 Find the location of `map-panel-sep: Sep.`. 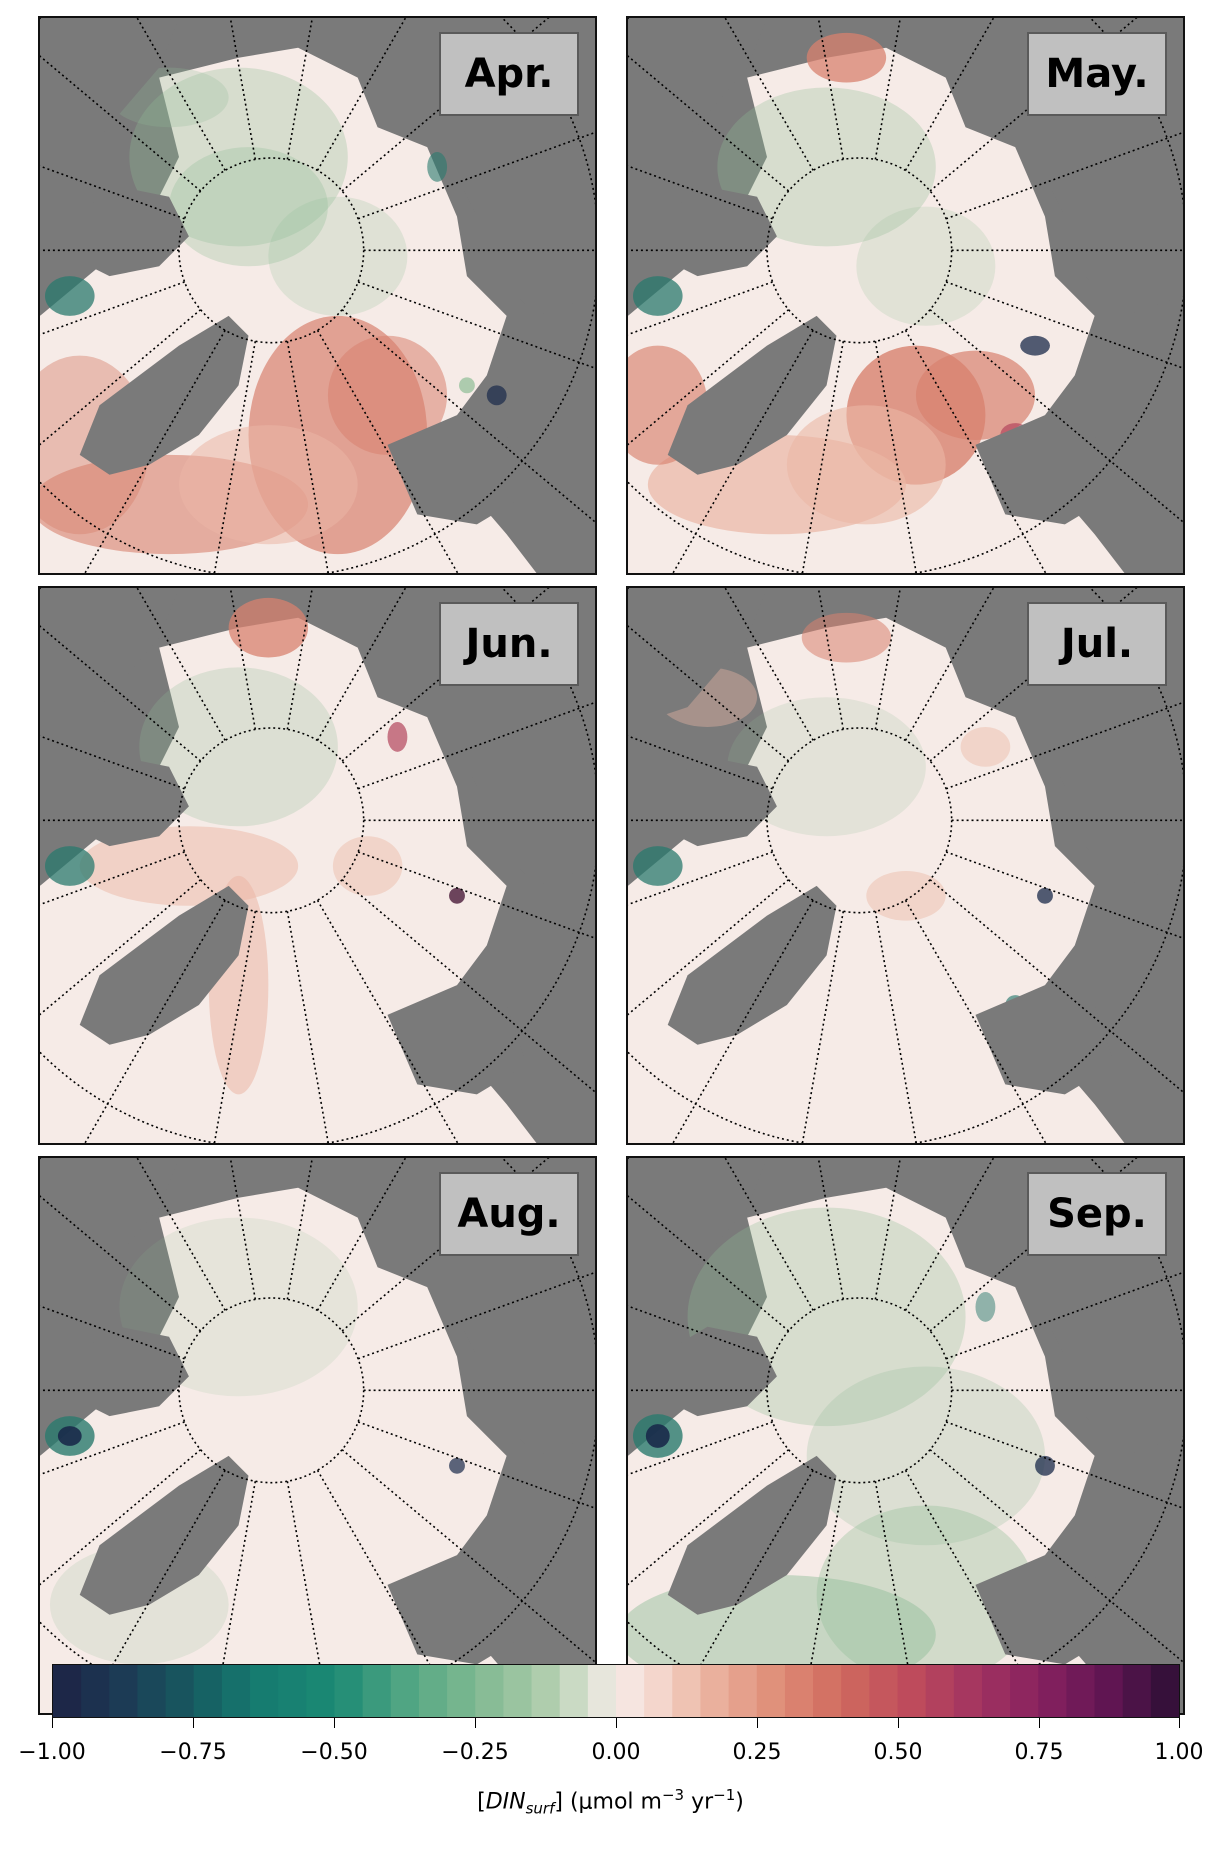

map-panel-sep: Sep. is located at coordinates (905, 1435).